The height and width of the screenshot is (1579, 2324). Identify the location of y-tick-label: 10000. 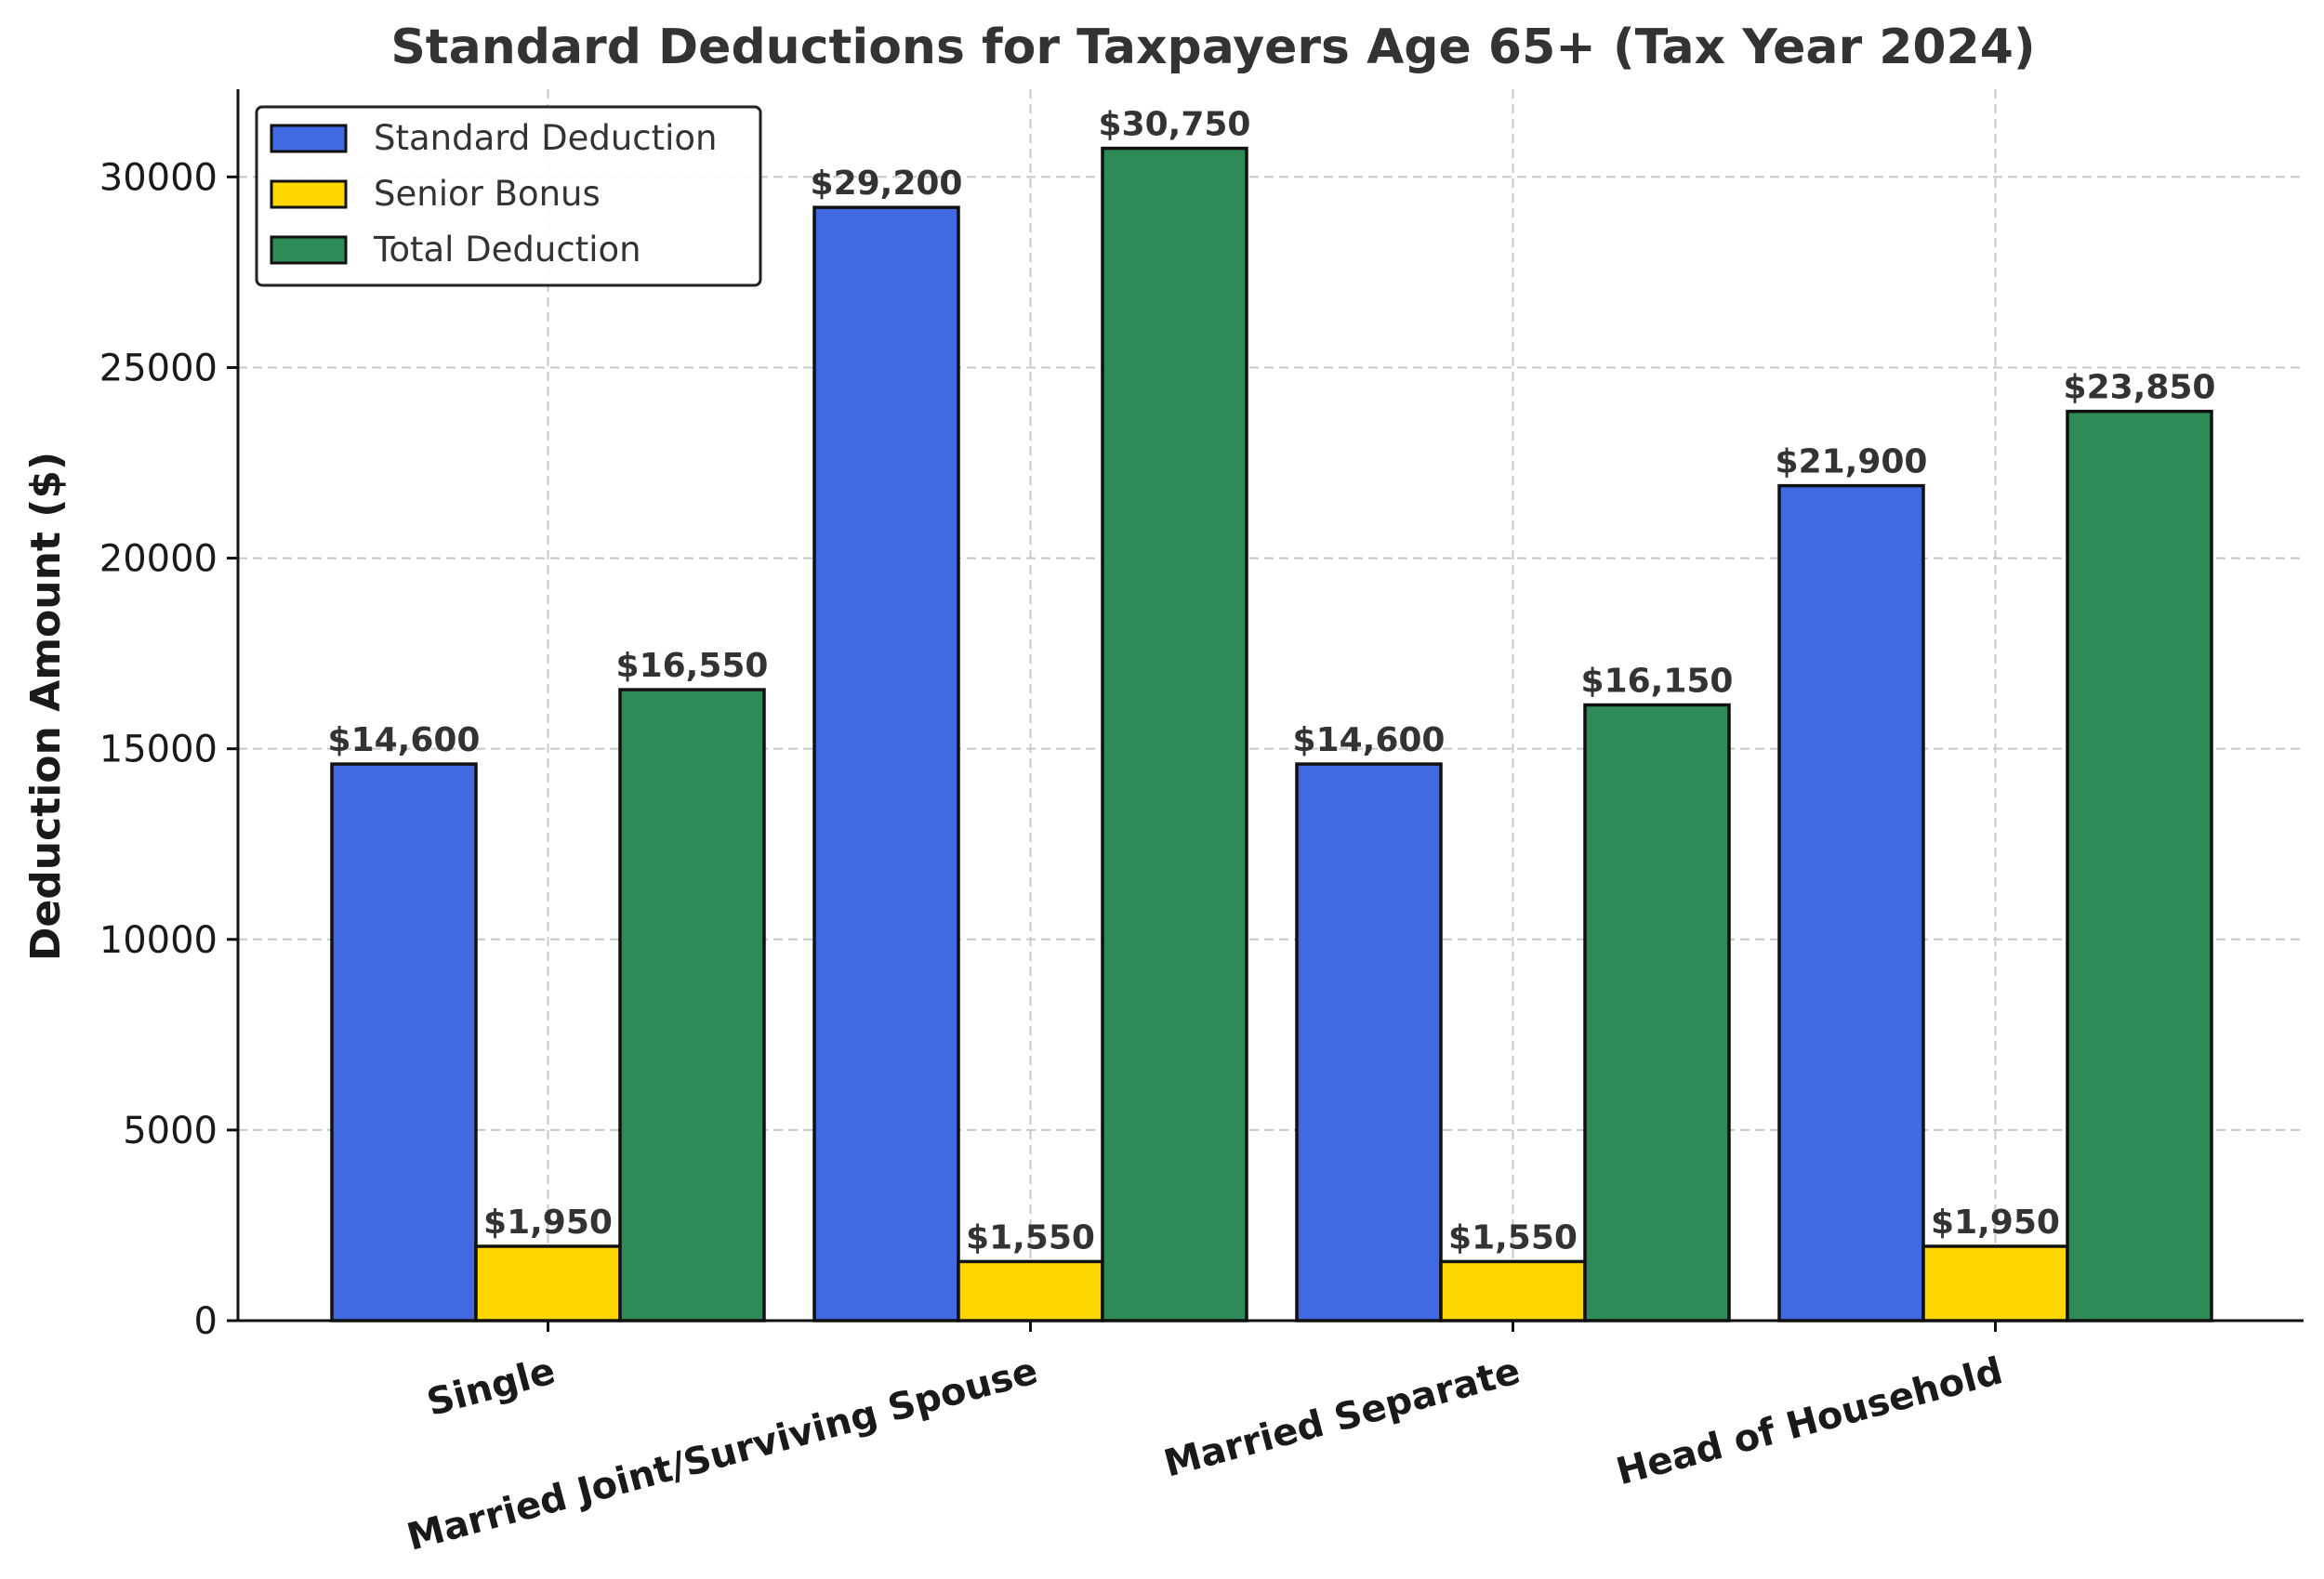
(158, 940).